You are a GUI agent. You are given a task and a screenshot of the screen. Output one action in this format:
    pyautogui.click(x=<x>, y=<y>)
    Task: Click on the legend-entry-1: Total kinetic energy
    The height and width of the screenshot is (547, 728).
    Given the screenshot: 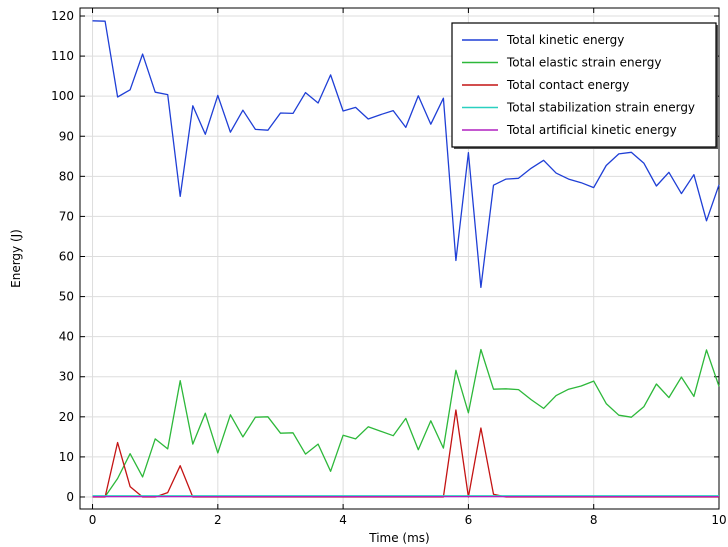 What is the action you would take?
    pyautogui.click(x=565, y=40)
    